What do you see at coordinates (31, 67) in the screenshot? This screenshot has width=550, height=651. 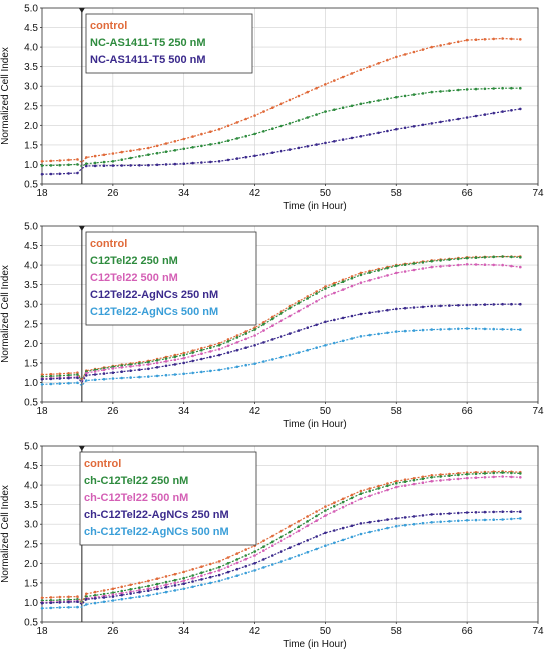 I see `y-tick-label: 3.5` at bounding box center [31, 67].